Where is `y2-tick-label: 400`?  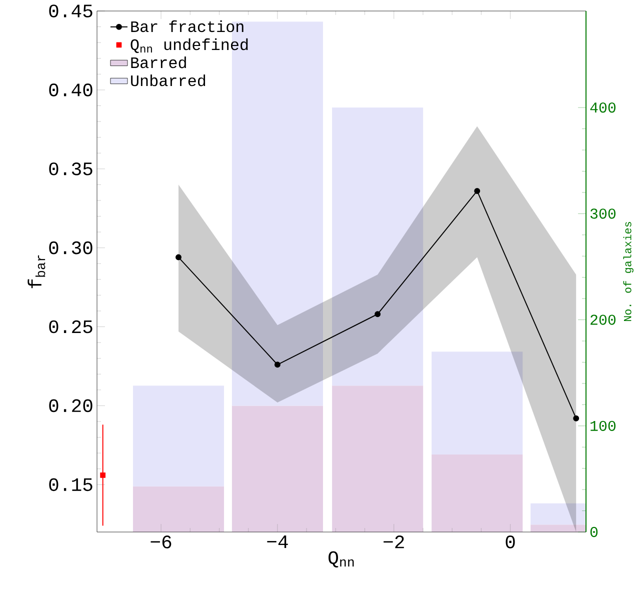 y2-tick-label: 400 is located at coordinates (603, 107).